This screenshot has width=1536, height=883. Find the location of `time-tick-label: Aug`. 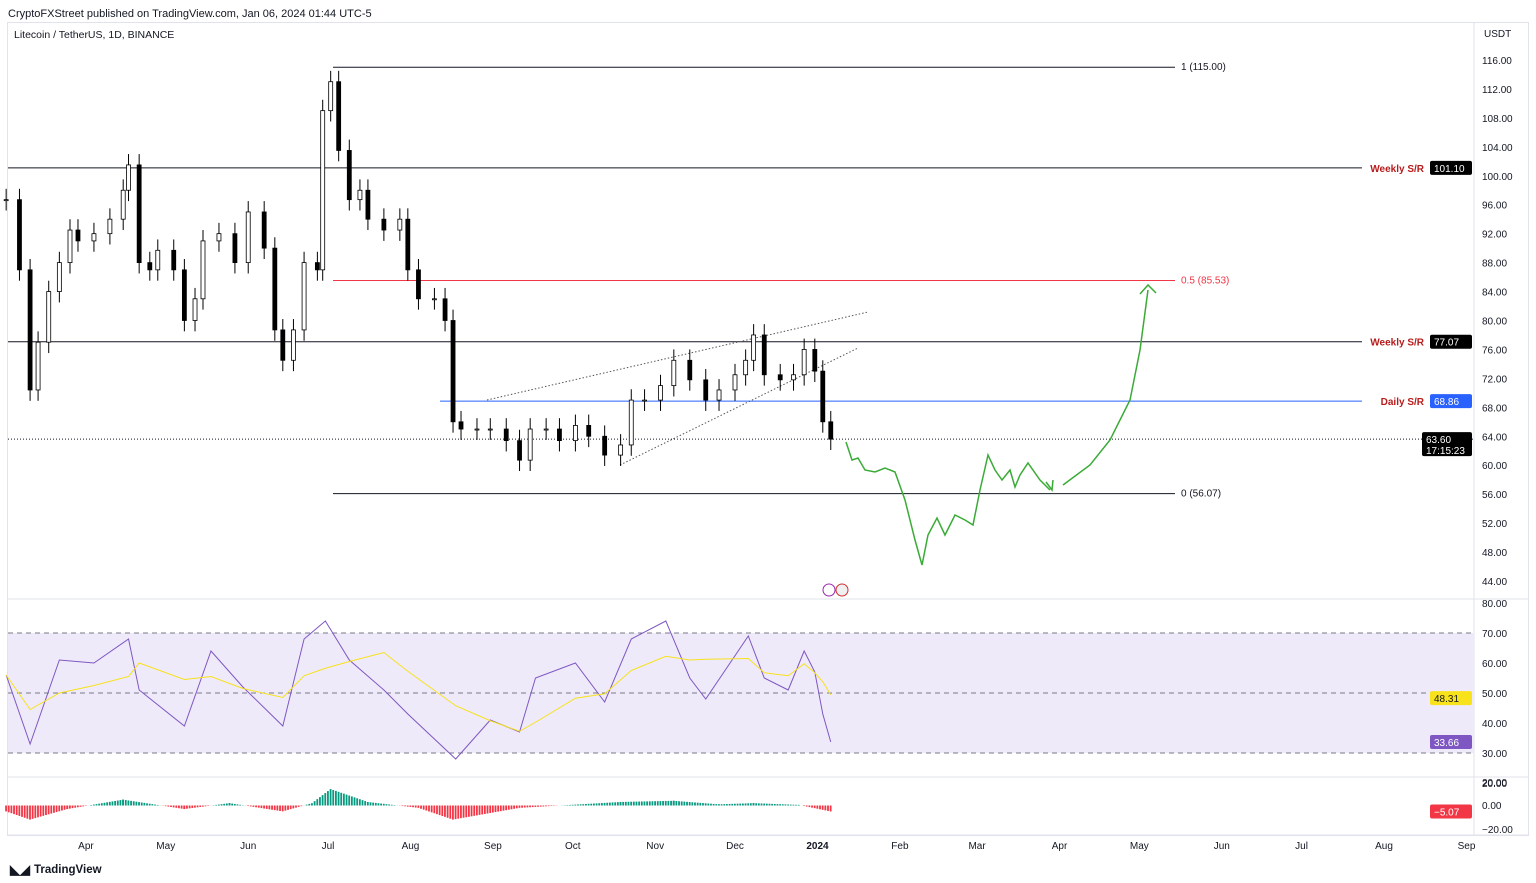

time-tick-label: Aug is located at coordinates (1384, 846).